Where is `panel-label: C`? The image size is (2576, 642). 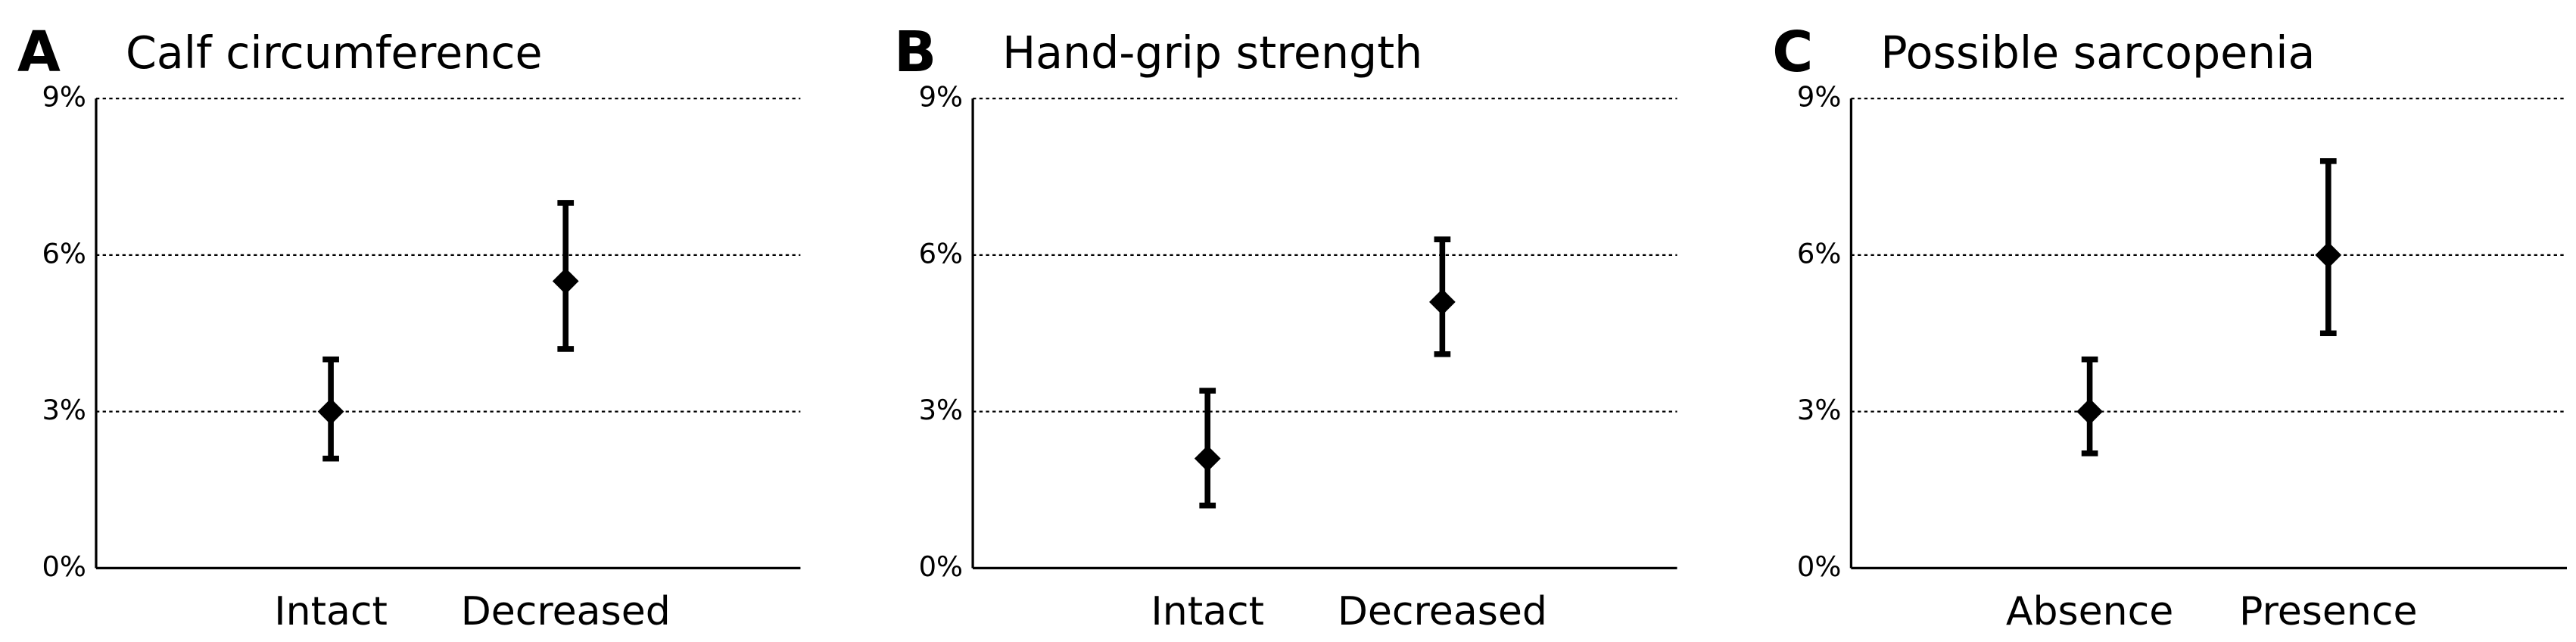 panel-label: C is located at coordinates (1792, 52).